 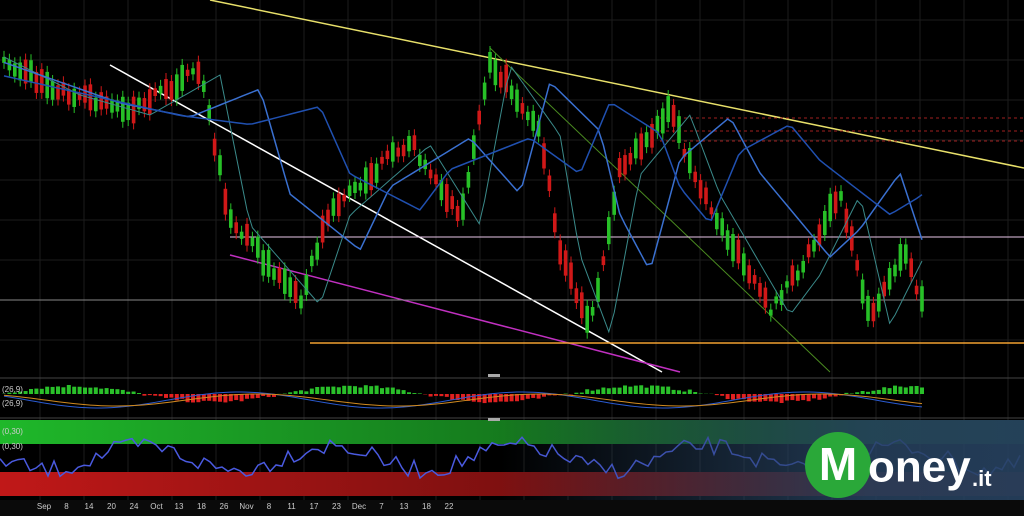 I want to click on x-tick-label: 7, so click(x=381, y=506).